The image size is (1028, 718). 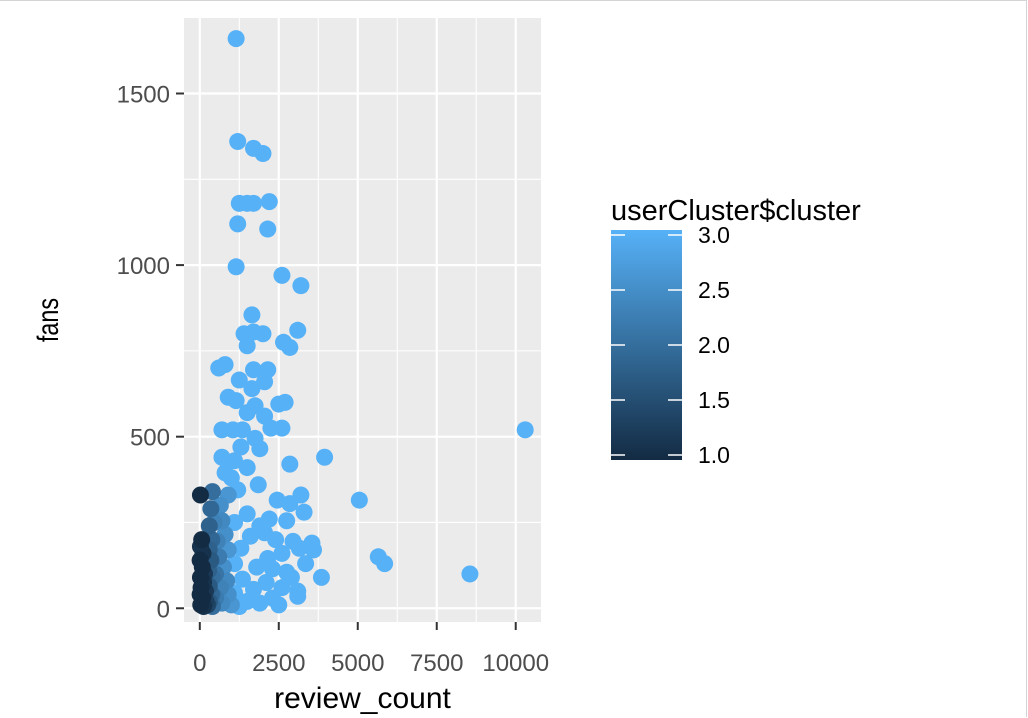 I want to click on y-tick-label: 1500, so click(x=143, y=95).